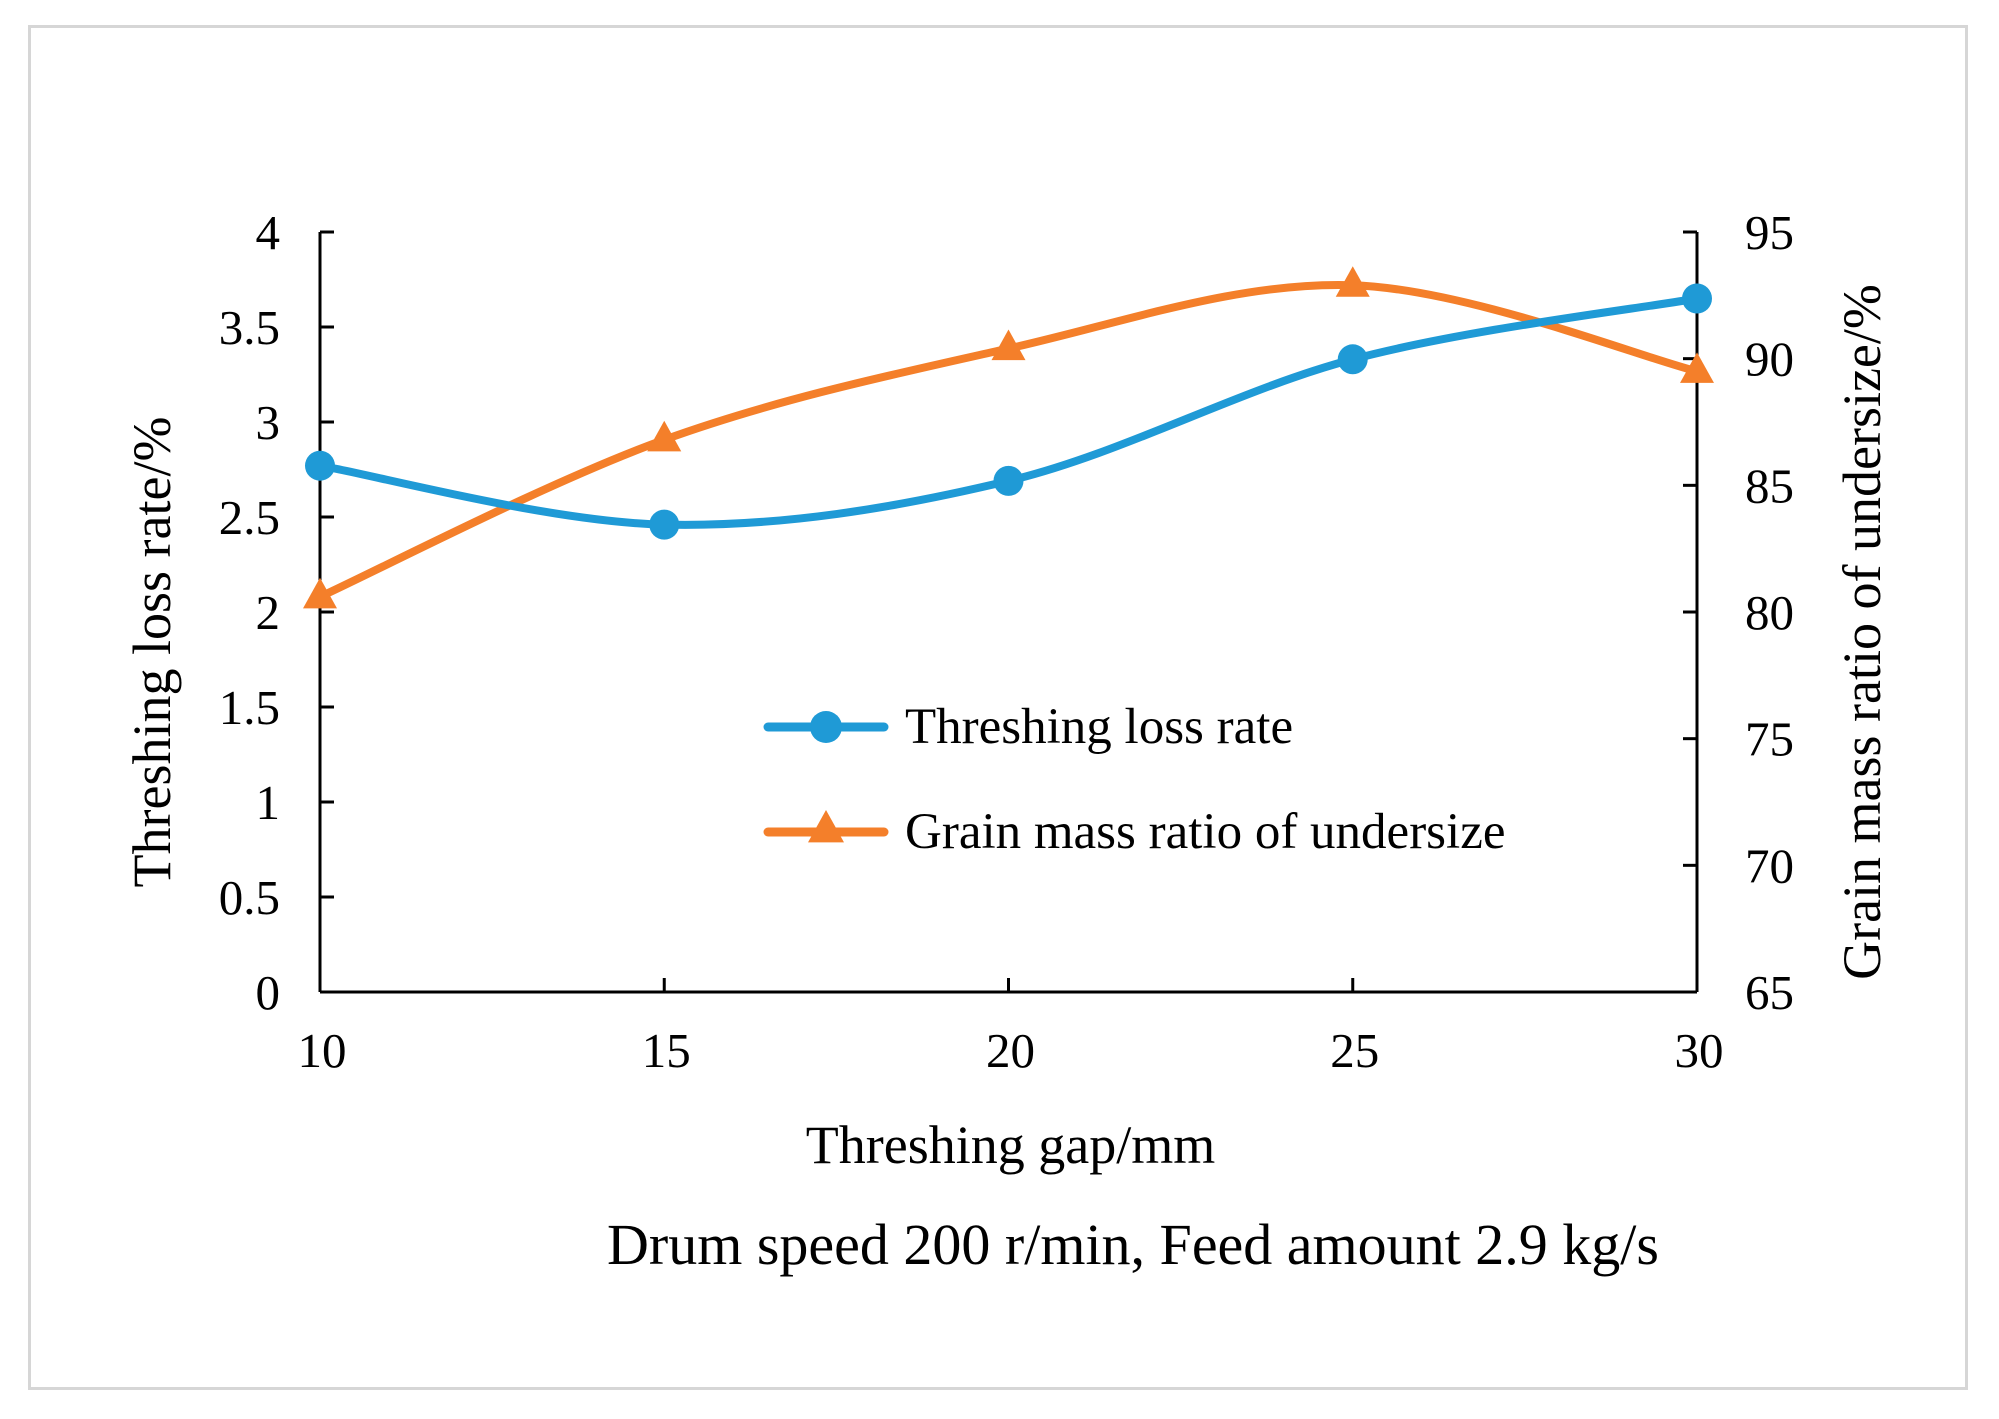  What do you see at coordinates (666, 1050) in the screenshot?
I see `x-tick-label: 15` at bounding box center [666, 1050].